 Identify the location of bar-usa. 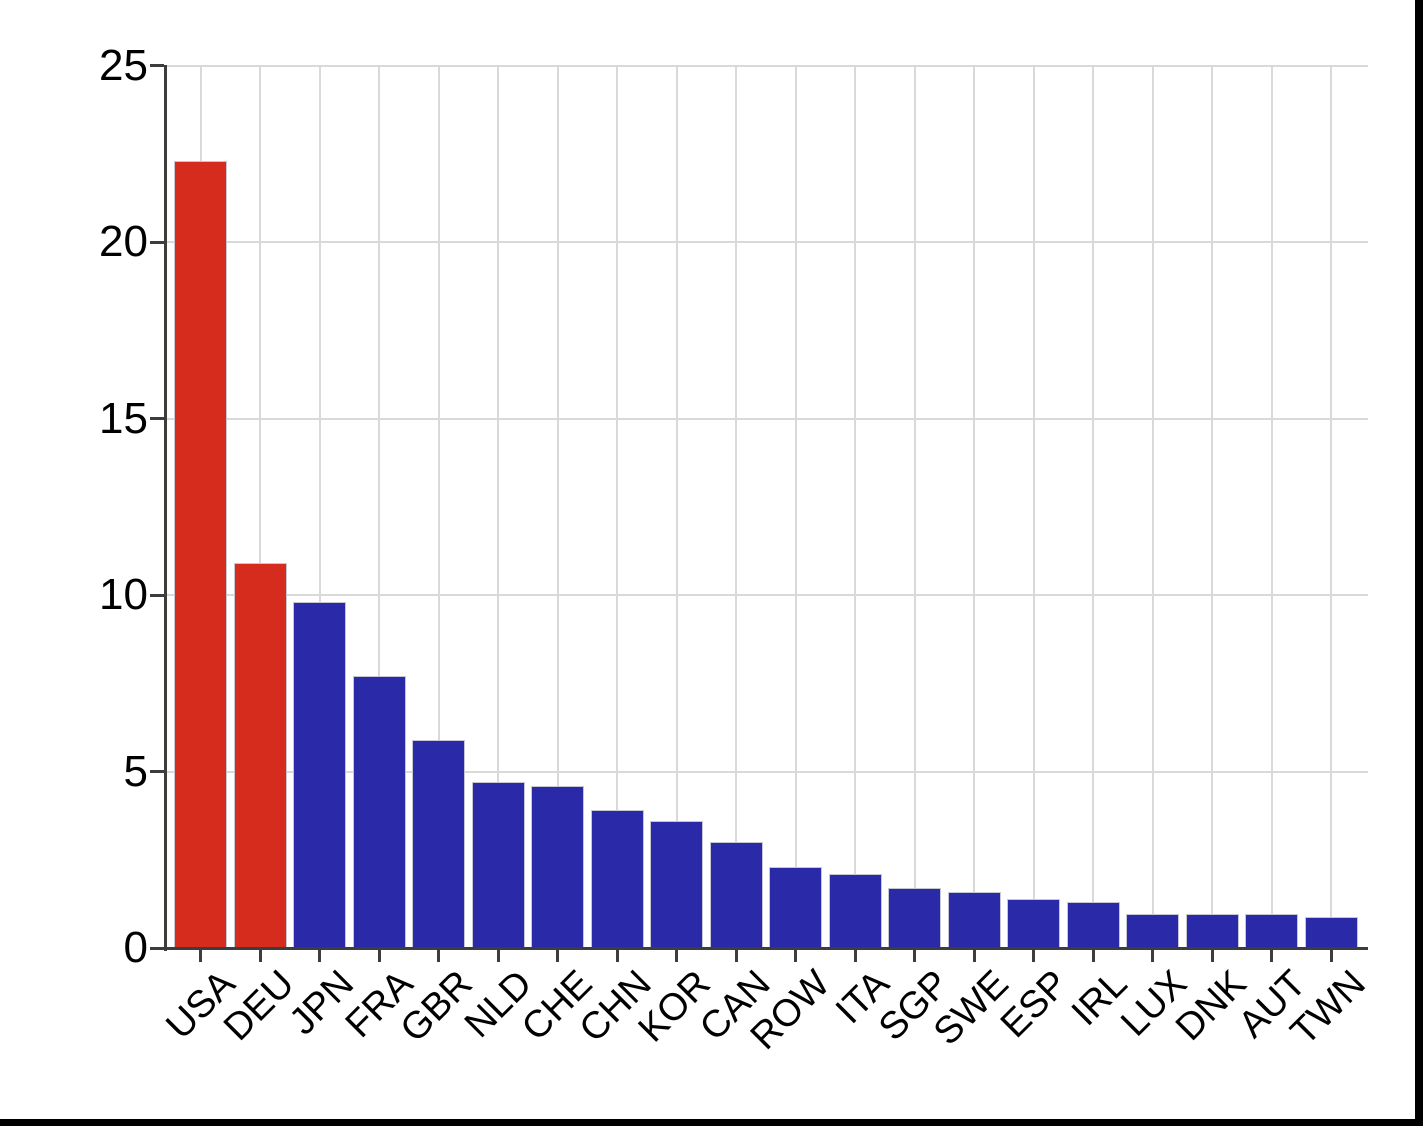
(201, 554).